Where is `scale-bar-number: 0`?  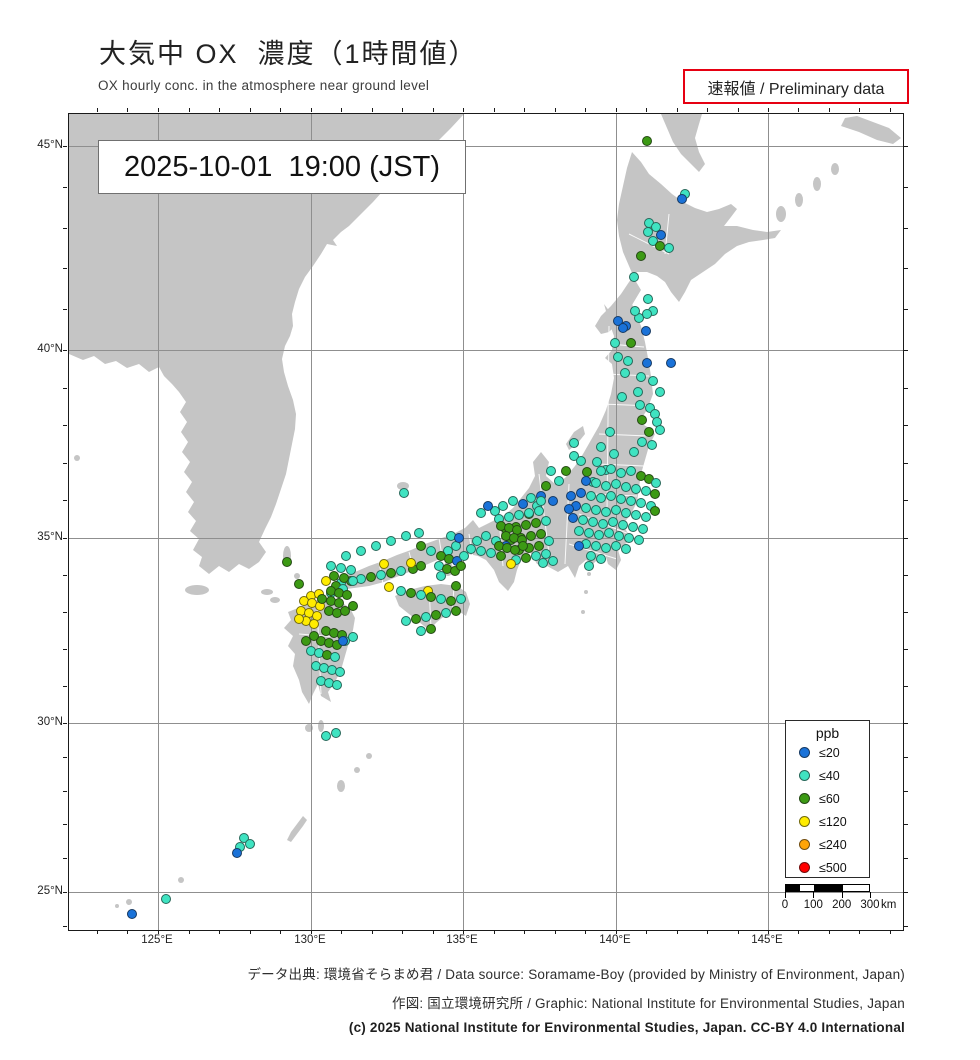 scale-bar-number: 0 is located at coordinates (785, 905).